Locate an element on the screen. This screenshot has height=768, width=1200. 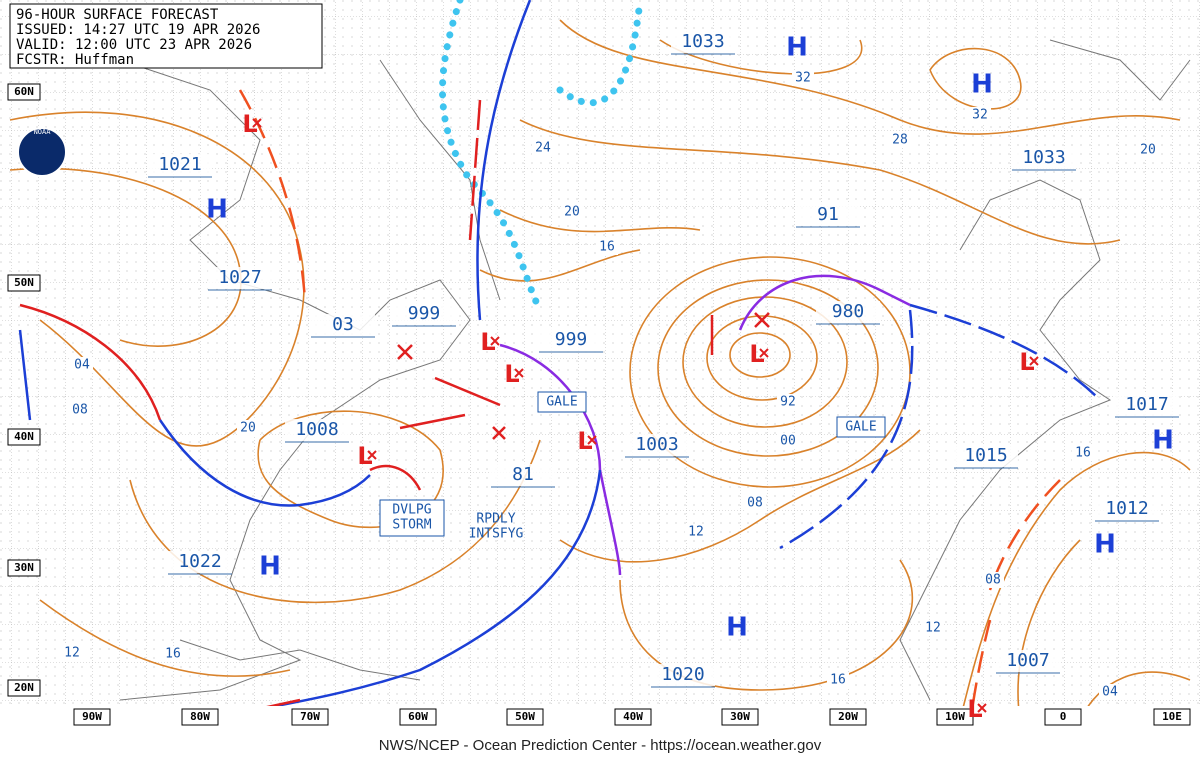
noaa-logo is located at coordinates (42, 152).